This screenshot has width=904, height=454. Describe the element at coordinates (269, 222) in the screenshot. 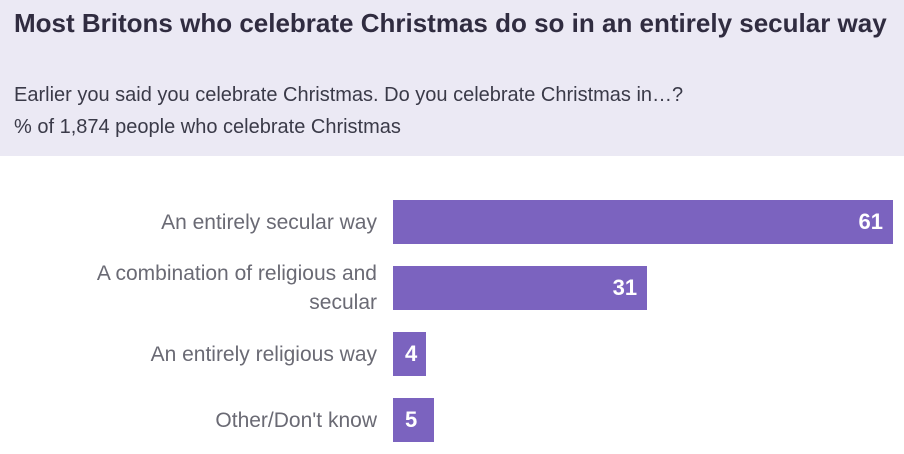

I see `category-label: An entirely secular way` at that location.